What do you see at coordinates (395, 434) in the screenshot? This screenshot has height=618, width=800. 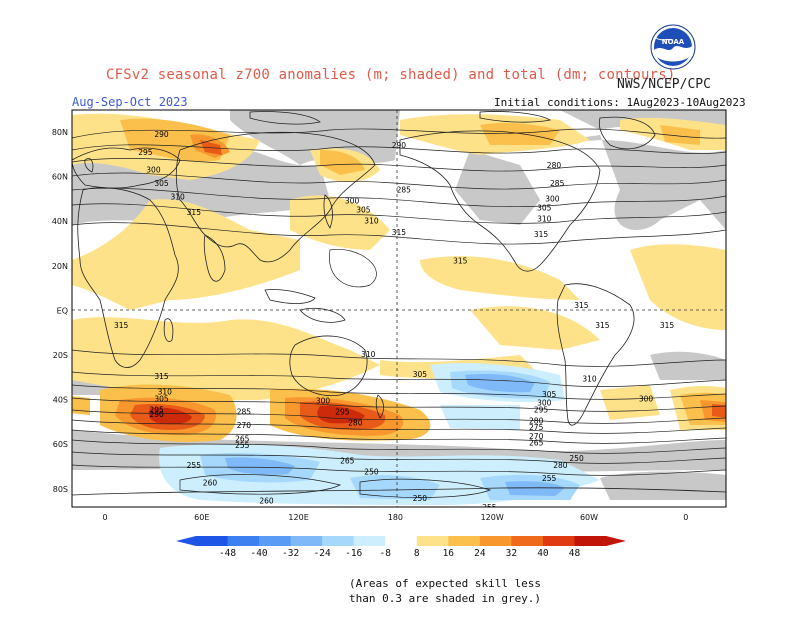 I see `negative-anomaly-strong` at bounding box center [395, 434].